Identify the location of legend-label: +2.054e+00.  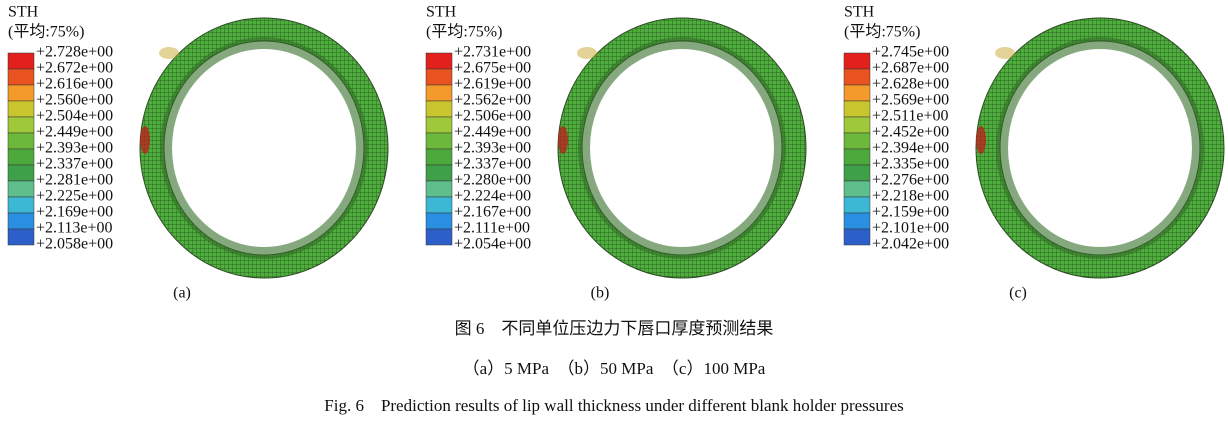
(492, 244).